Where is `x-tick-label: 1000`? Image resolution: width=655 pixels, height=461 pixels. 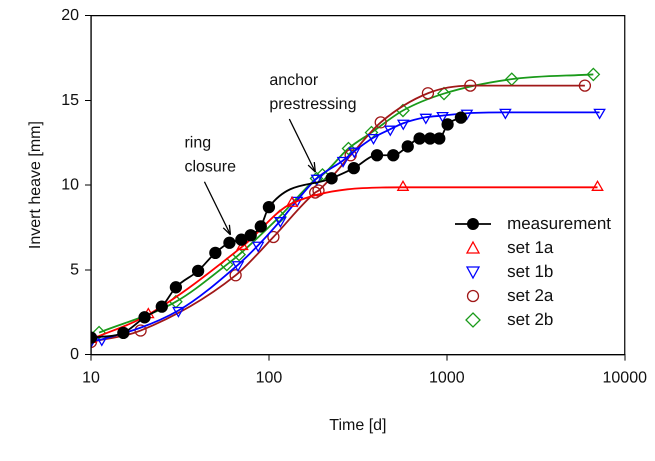 x-tick-label: 1000 is located at coordinates (447, 378).